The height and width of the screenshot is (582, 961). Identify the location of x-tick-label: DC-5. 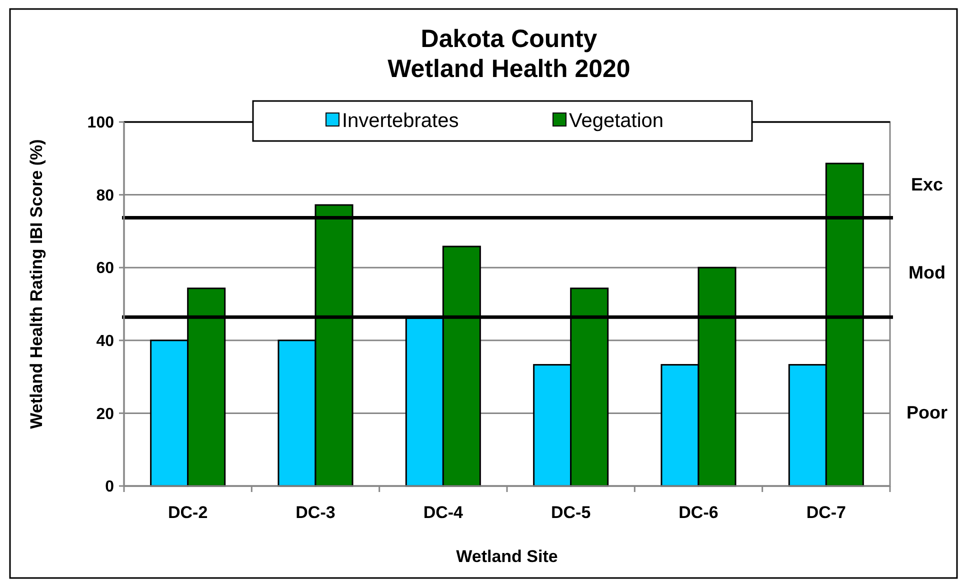
(570, 512).